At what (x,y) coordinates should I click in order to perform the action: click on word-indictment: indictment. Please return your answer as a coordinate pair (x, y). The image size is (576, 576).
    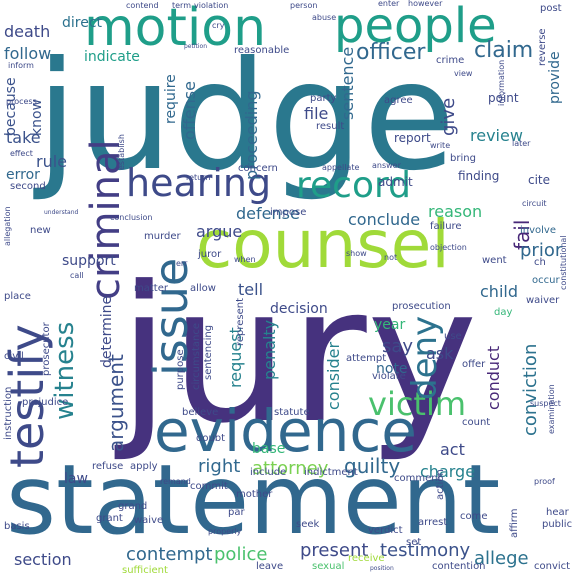
    Looking at the image, I should click on (331, 472).